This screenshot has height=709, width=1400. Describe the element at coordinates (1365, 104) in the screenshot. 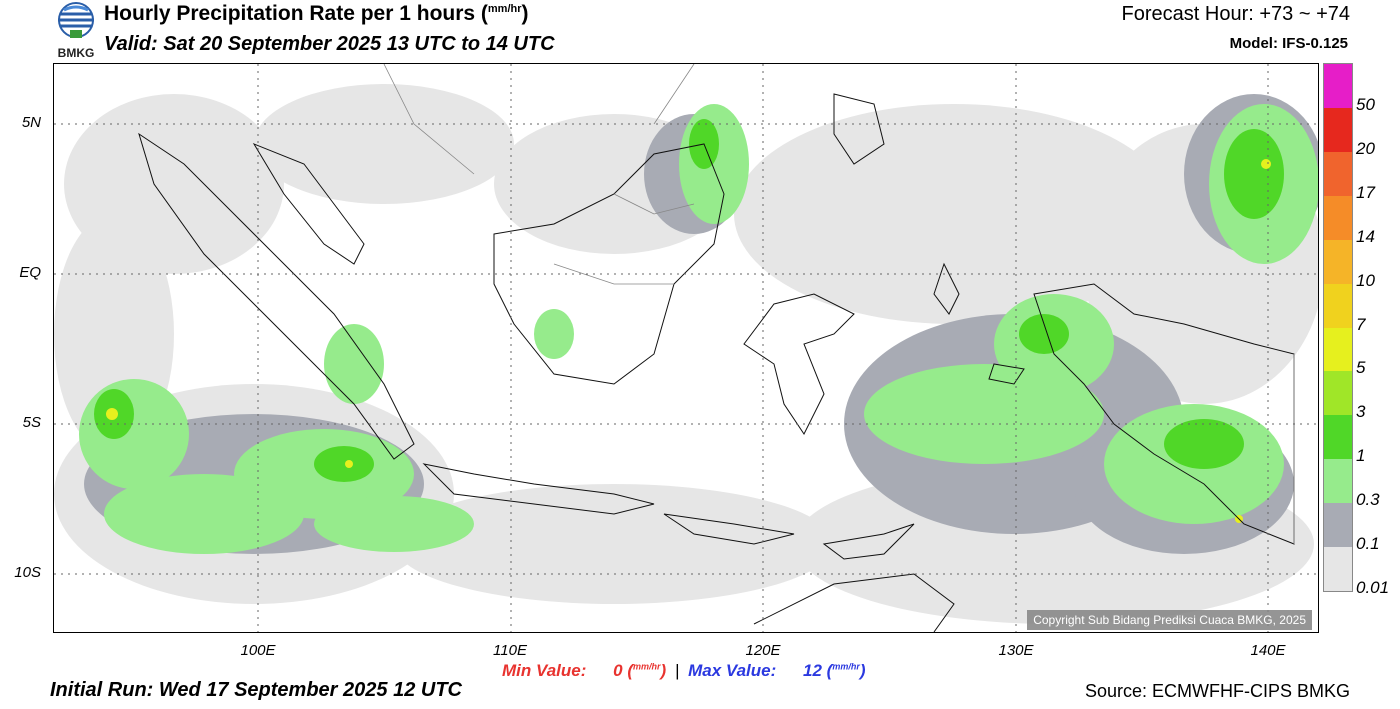

I see `colorbar-label: 50` at that location.